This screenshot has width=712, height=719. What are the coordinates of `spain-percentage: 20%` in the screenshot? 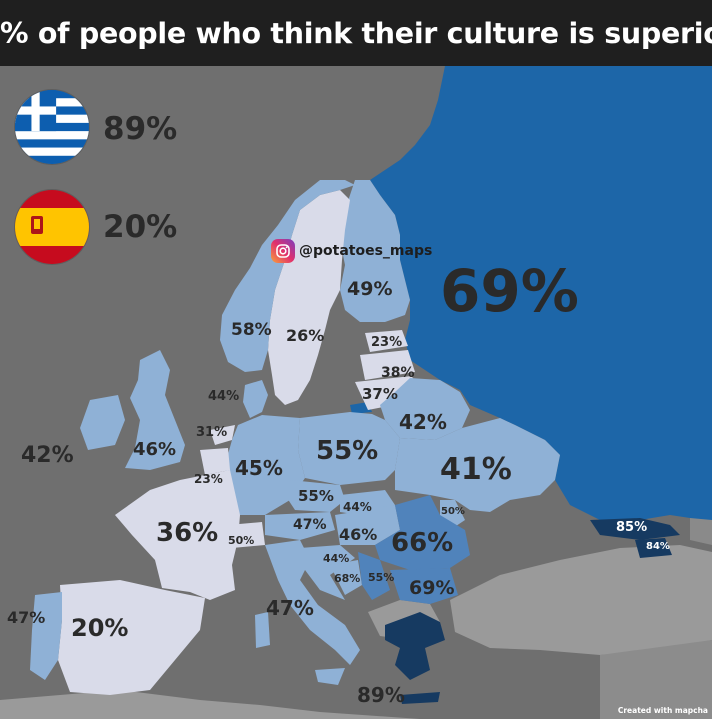 It's located at (140, 227).